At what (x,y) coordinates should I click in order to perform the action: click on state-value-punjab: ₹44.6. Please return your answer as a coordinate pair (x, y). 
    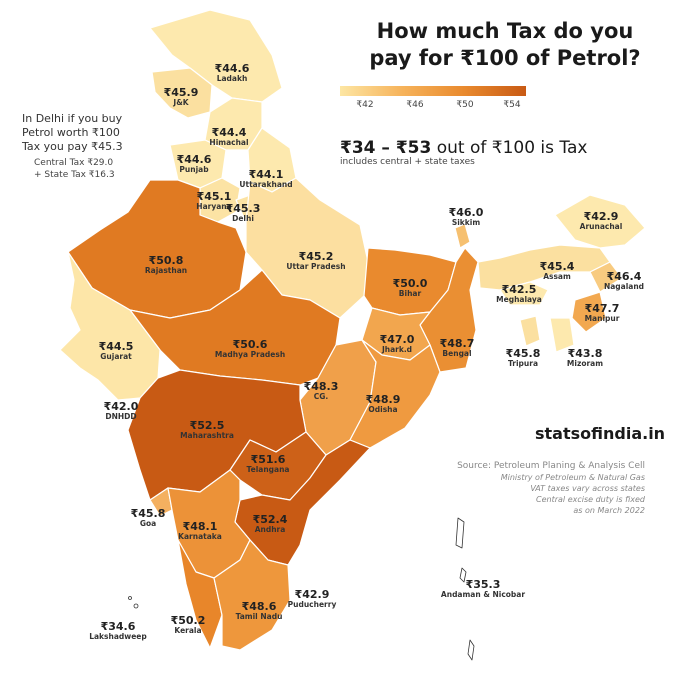
    Looking at the image, I should click on (194, 159).